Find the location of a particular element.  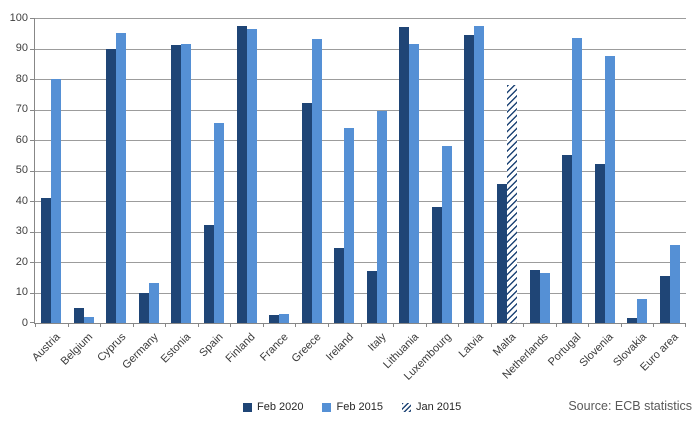

x-axis-label-text: Ireland is located at coordinates (339, 347).